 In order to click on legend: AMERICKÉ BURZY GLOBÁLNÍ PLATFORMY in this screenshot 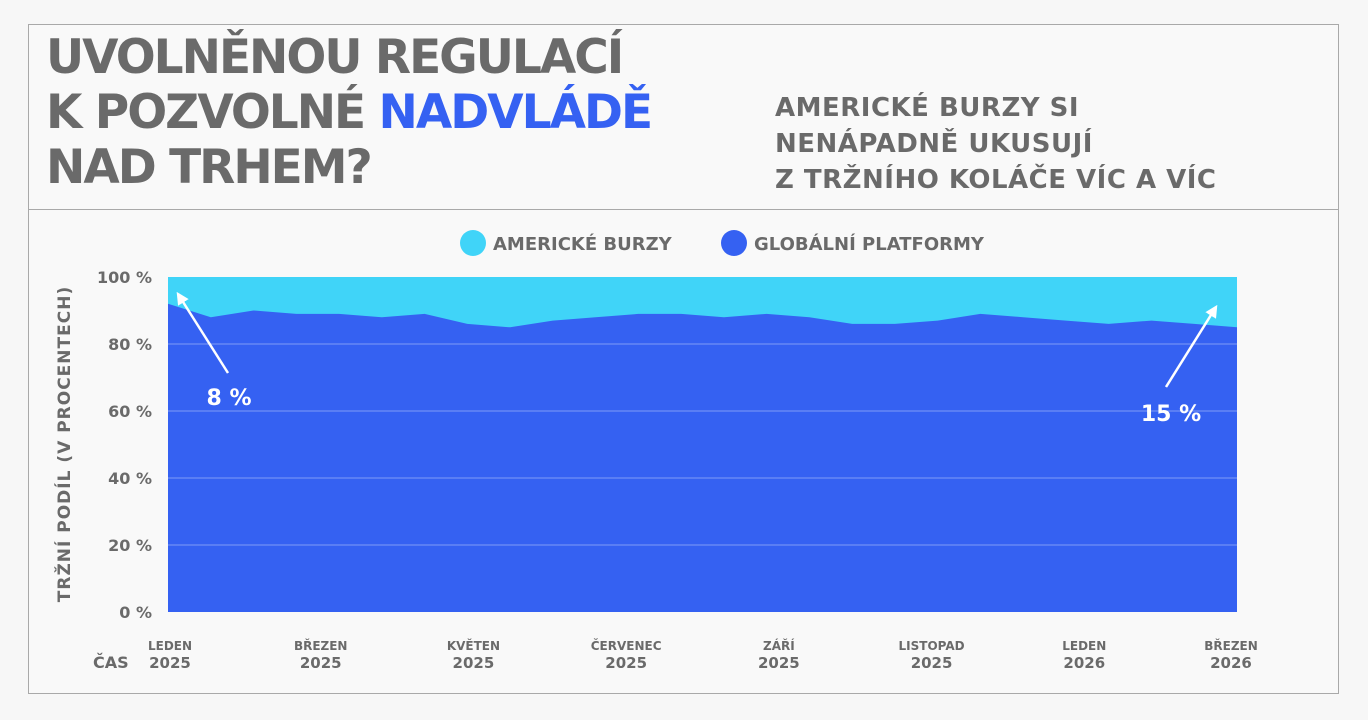, I will do `click(722, 243)`.